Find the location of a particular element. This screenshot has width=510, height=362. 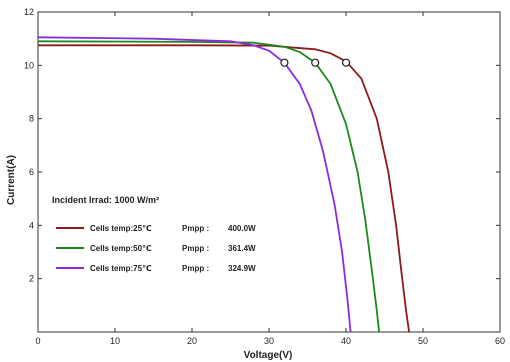

y-tick-label: 10 is located at coordinates (29, 65).